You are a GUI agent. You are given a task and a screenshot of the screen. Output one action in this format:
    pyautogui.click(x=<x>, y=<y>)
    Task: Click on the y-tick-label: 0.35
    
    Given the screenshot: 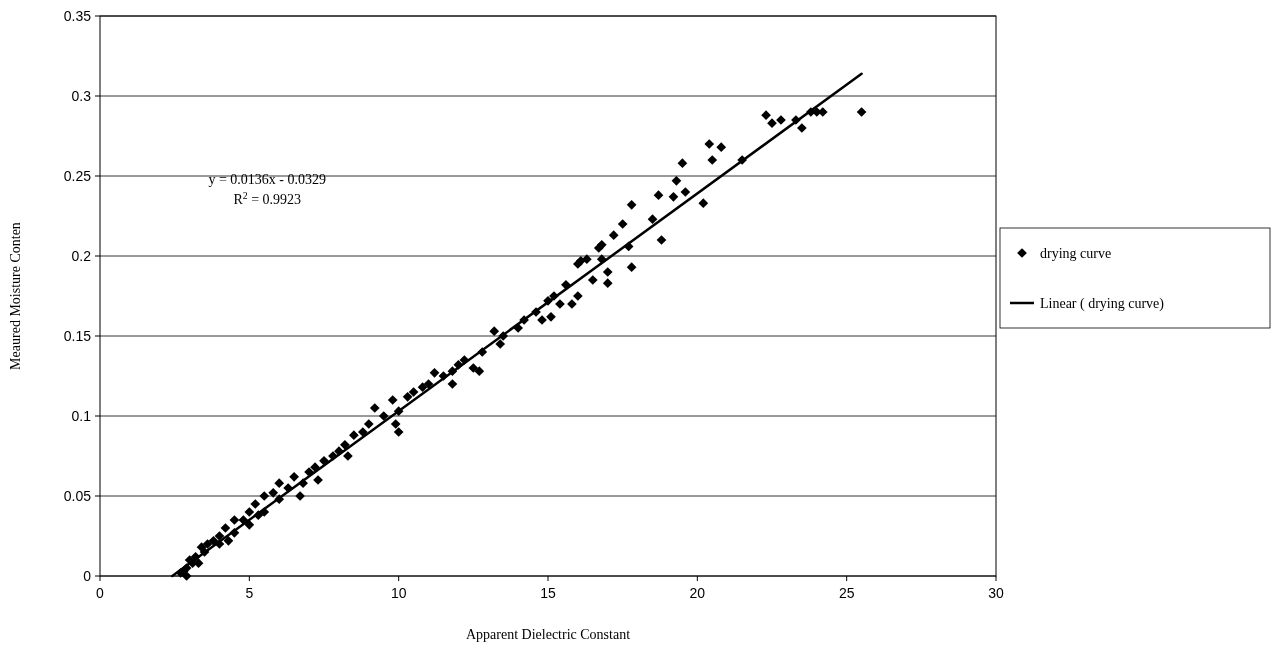 What is the action you would take?
    pyautogui.click(x=77, y=15)
    